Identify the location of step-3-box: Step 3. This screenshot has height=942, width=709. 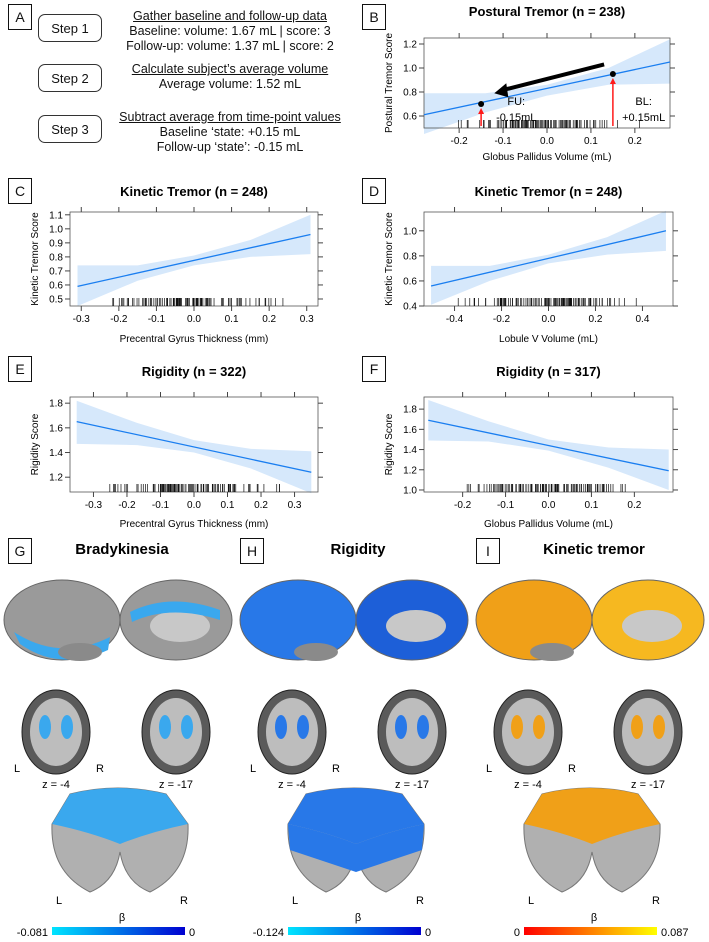
(70, 129).